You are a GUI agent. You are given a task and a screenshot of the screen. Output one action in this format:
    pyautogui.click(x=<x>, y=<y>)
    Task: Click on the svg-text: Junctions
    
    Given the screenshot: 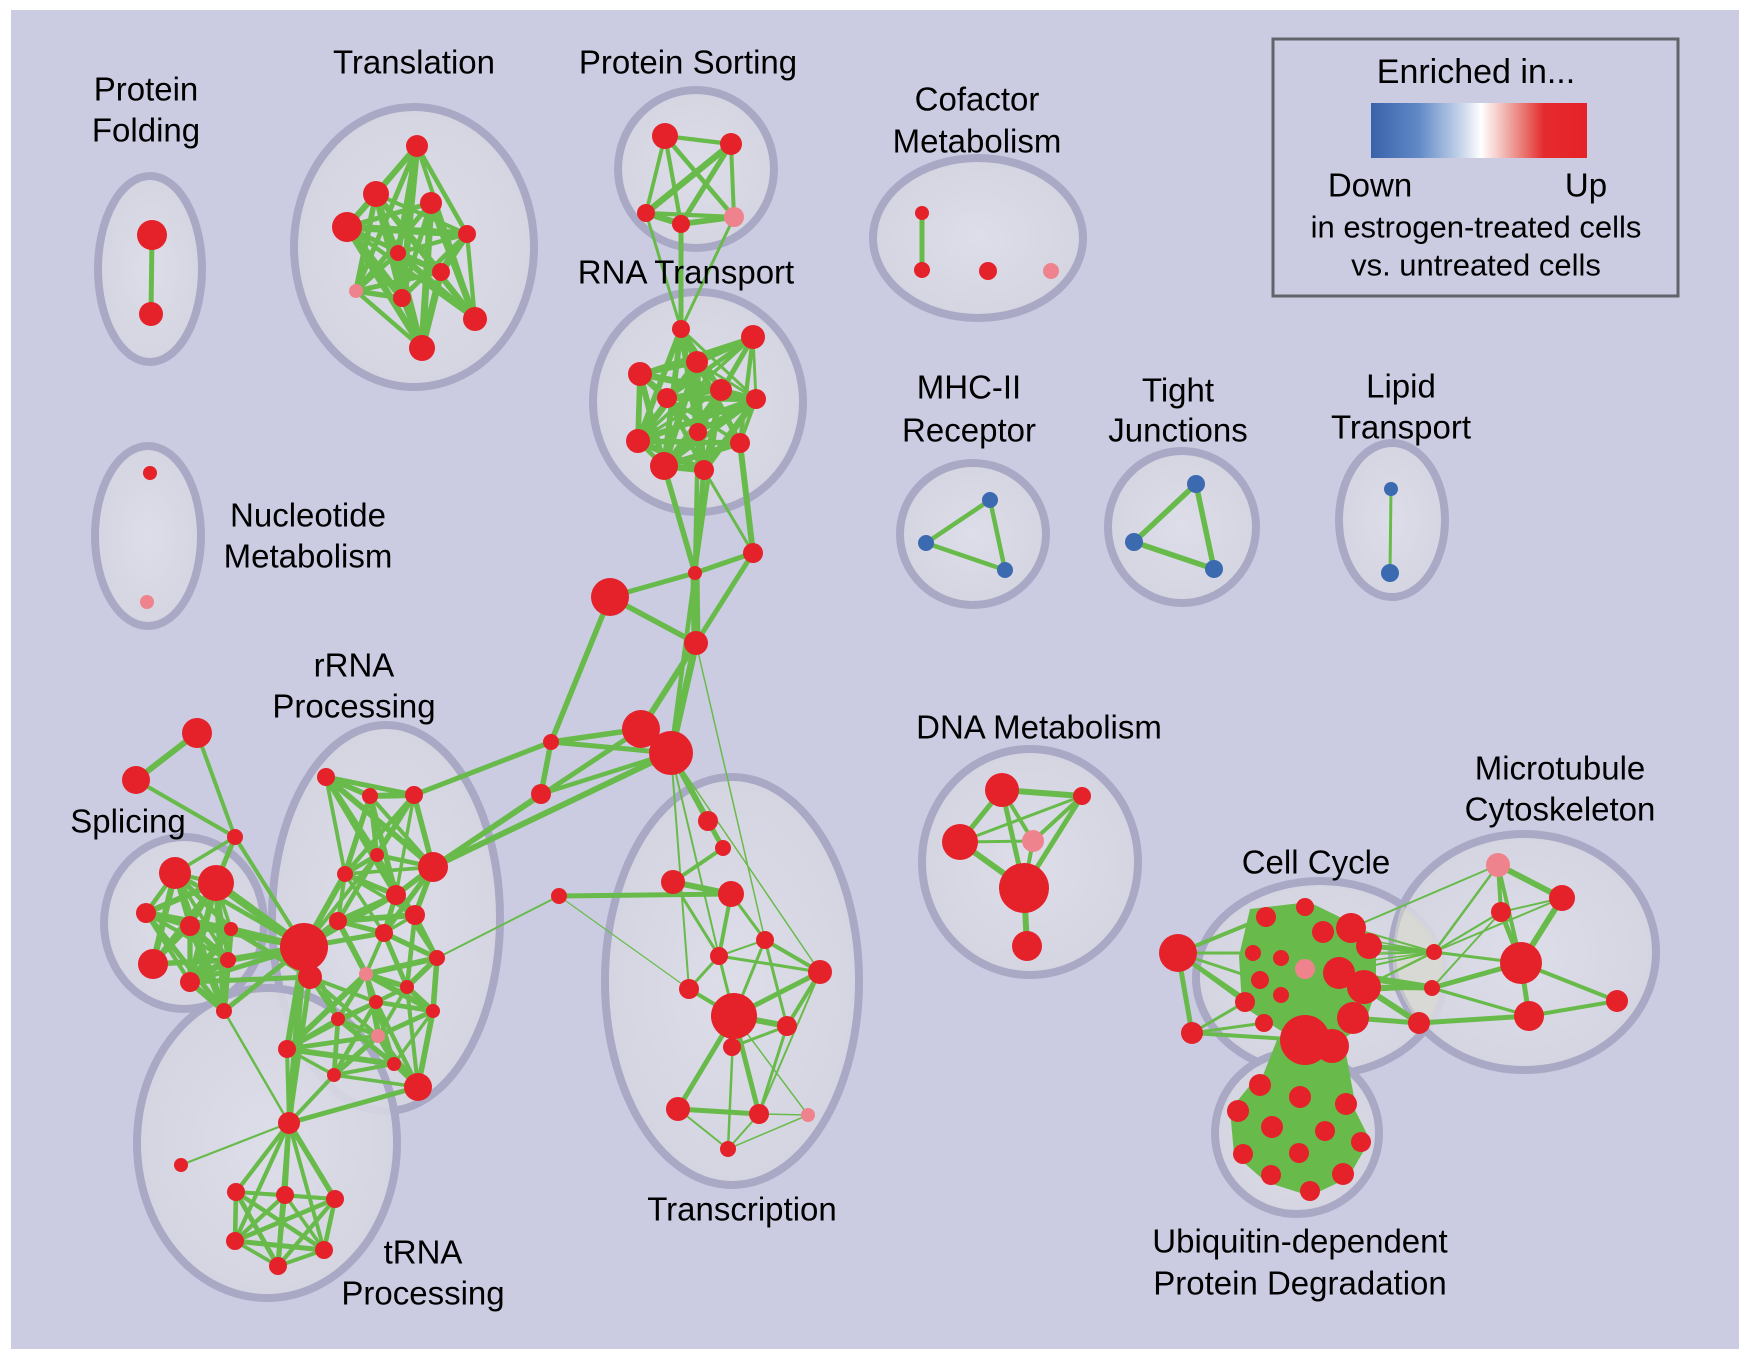 What is the action you would take?
    pyautogui.click(x=1177, y=430)
    